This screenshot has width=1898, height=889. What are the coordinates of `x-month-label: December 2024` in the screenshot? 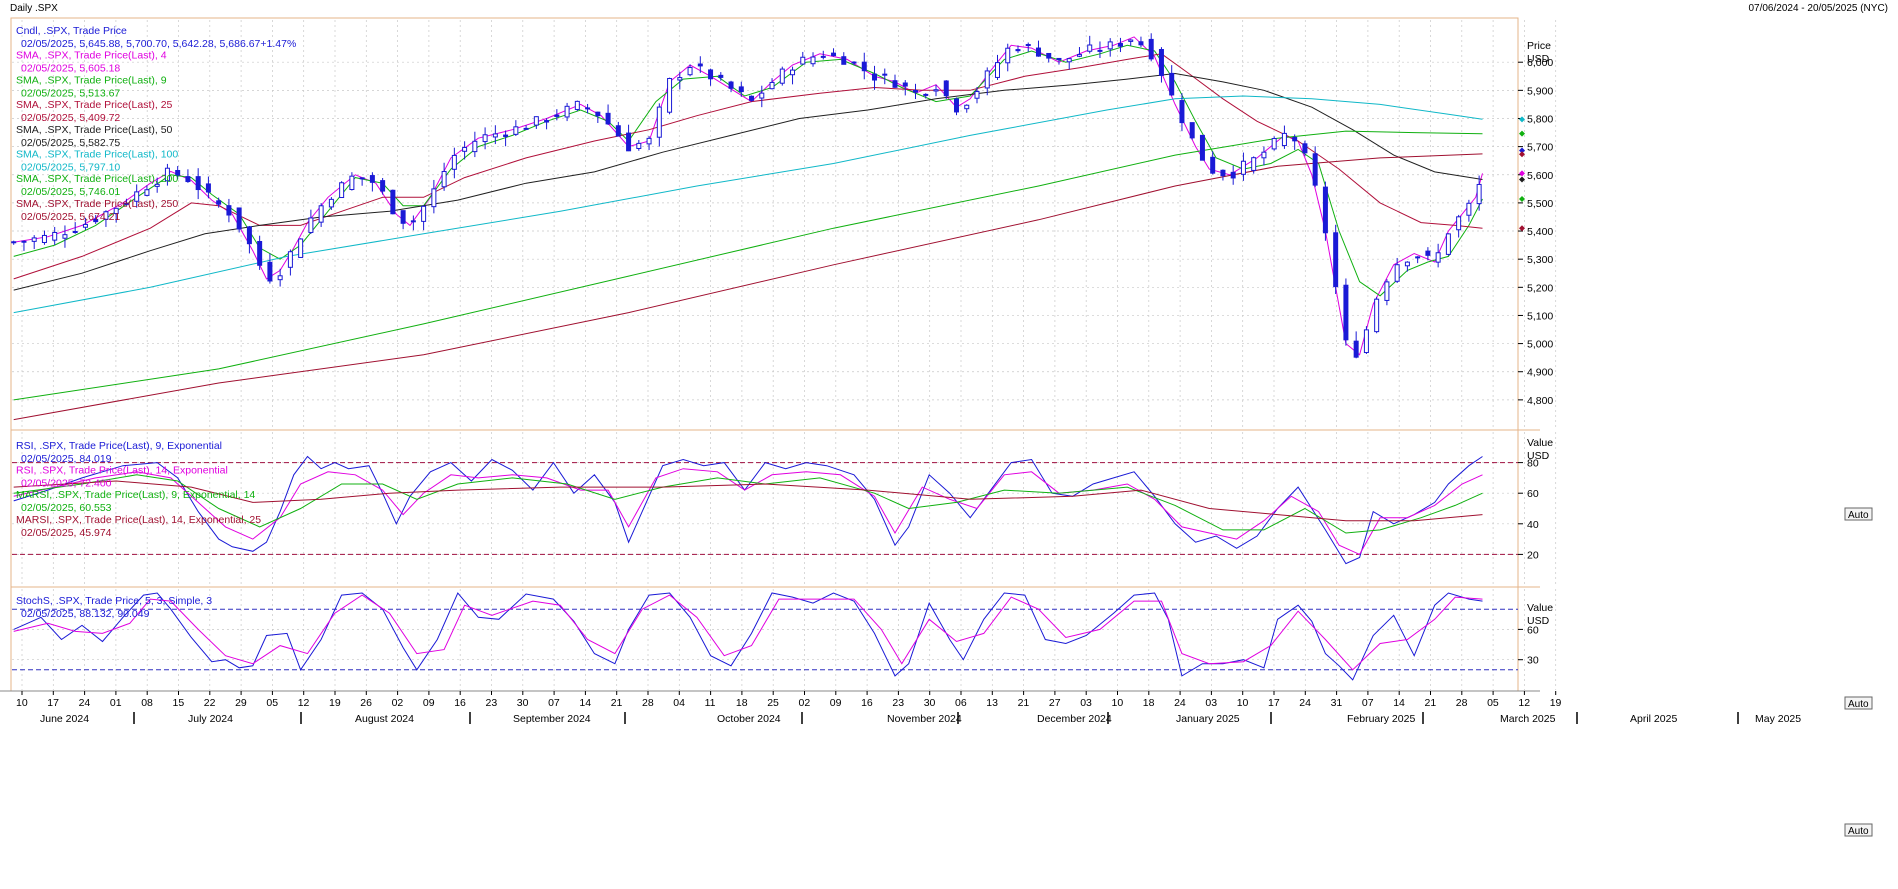 It's located at (1074, 719).